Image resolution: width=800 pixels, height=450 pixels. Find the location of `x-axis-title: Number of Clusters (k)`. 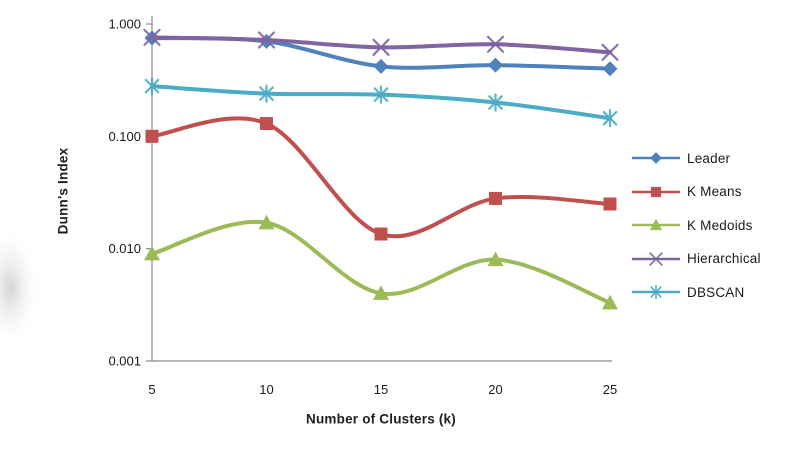

x-axis-title: Number of Clusters (k) is located at coordinates (381, 419).